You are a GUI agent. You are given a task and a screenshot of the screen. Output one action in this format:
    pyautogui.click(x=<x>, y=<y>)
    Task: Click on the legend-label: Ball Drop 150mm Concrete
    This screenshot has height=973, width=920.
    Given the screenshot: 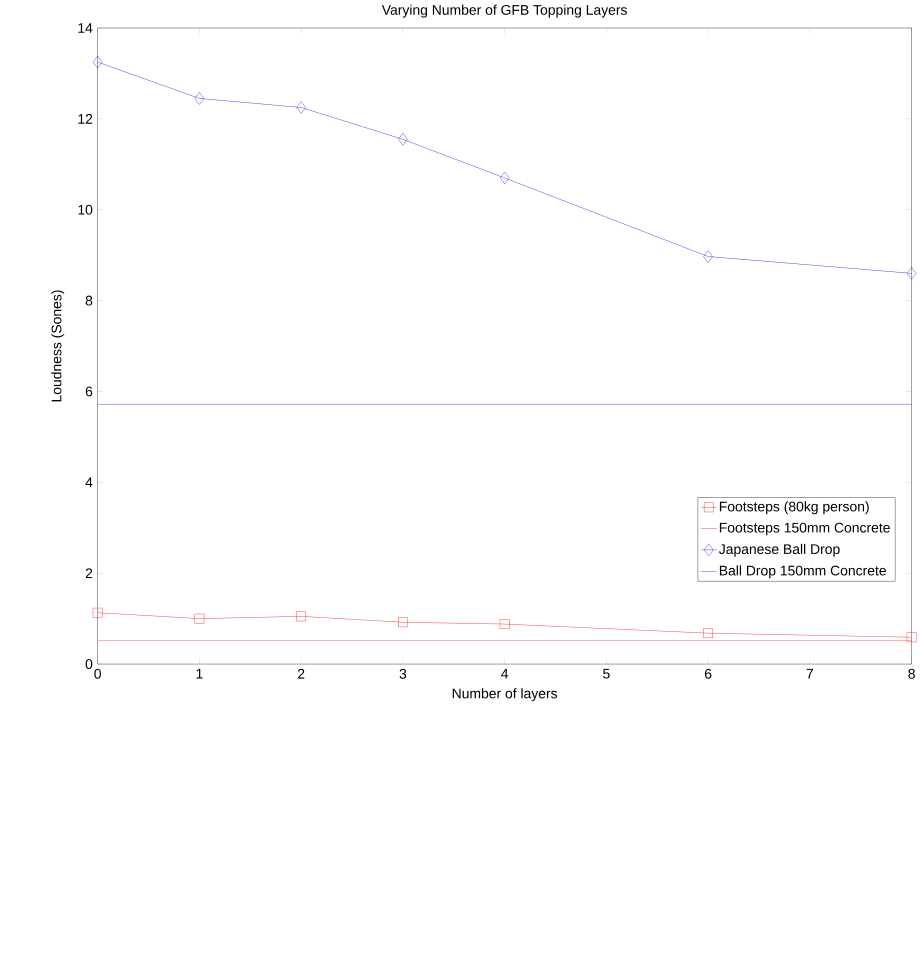 What is the action you would take?
    pyautogui.click(x=803, y=571)
    